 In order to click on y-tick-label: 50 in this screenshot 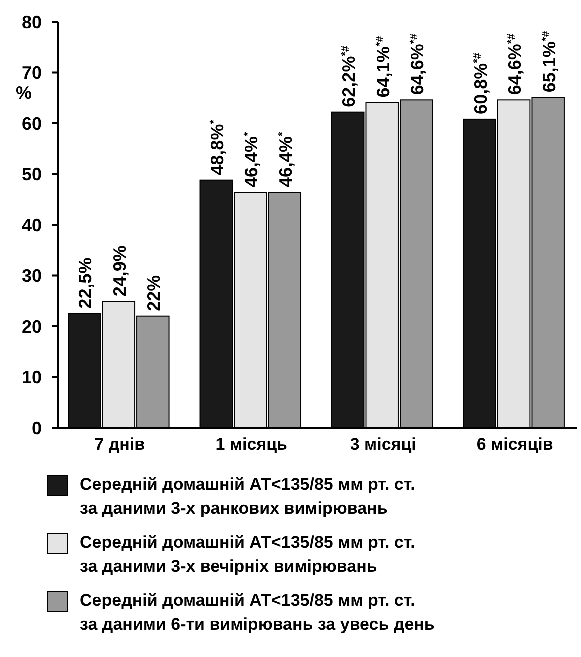, I will do `click(32, 174)`.